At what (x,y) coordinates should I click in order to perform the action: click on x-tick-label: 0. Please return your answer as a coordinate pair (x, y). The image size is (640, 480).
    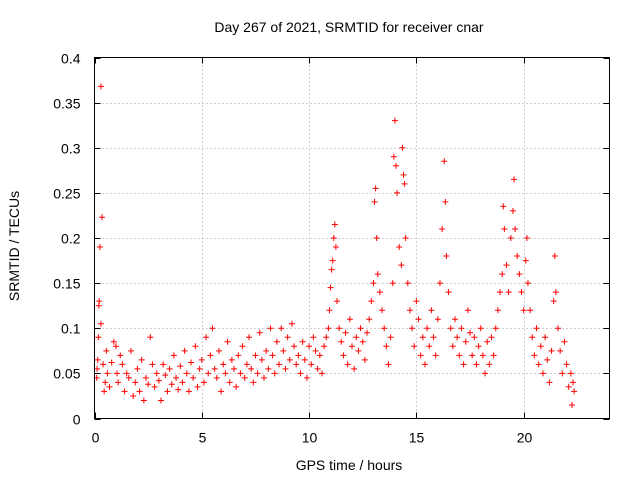
    Looking at the image, I should click on (96, 438).